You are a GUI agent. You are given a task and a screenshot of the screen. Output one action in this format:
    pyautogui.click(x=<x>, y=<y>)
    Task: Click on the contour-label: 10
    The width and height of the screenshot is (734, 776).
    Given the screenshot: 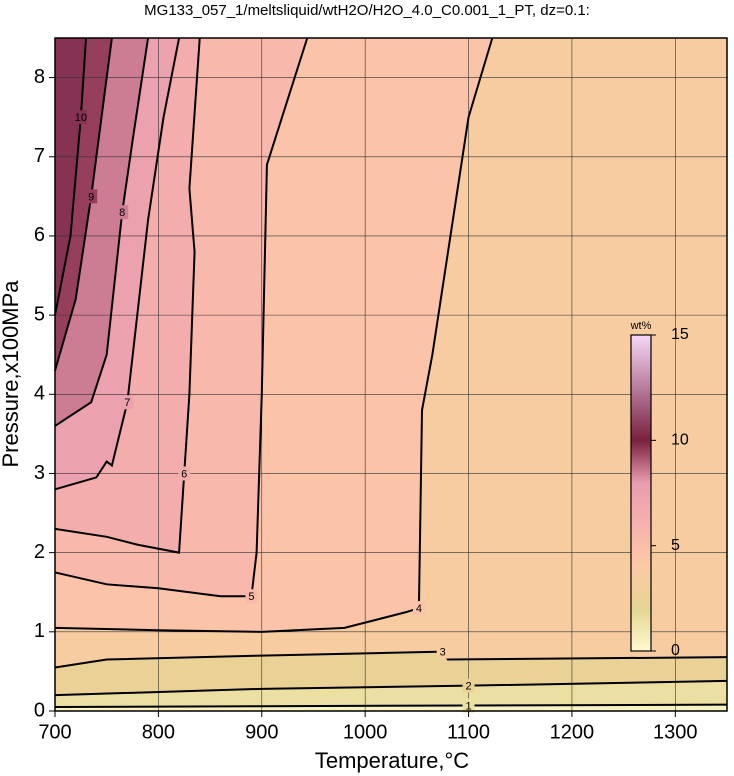 What is the action you would take?
    pyautogui.click(x=81, y=118)
    